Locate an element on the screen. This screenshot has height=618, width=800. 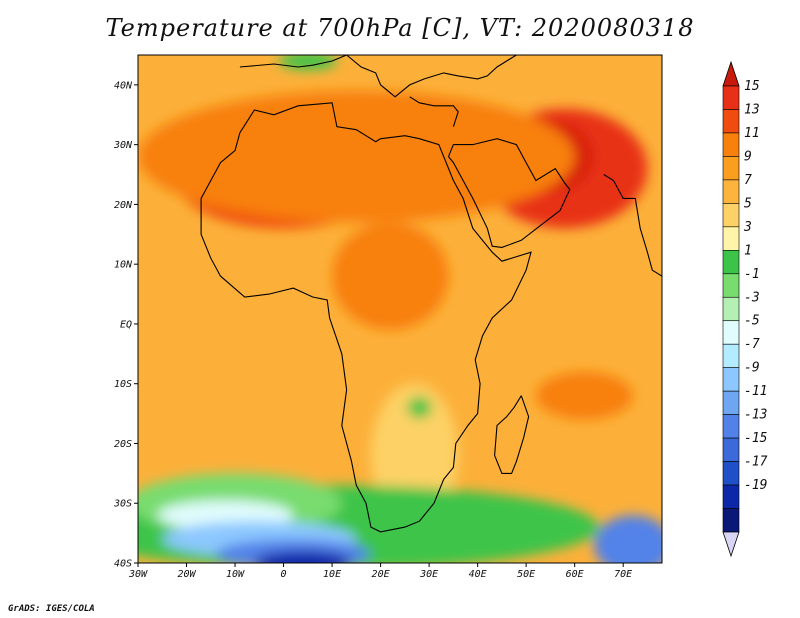
lat-tick-label: 40N is located at coordinates (123, 85).